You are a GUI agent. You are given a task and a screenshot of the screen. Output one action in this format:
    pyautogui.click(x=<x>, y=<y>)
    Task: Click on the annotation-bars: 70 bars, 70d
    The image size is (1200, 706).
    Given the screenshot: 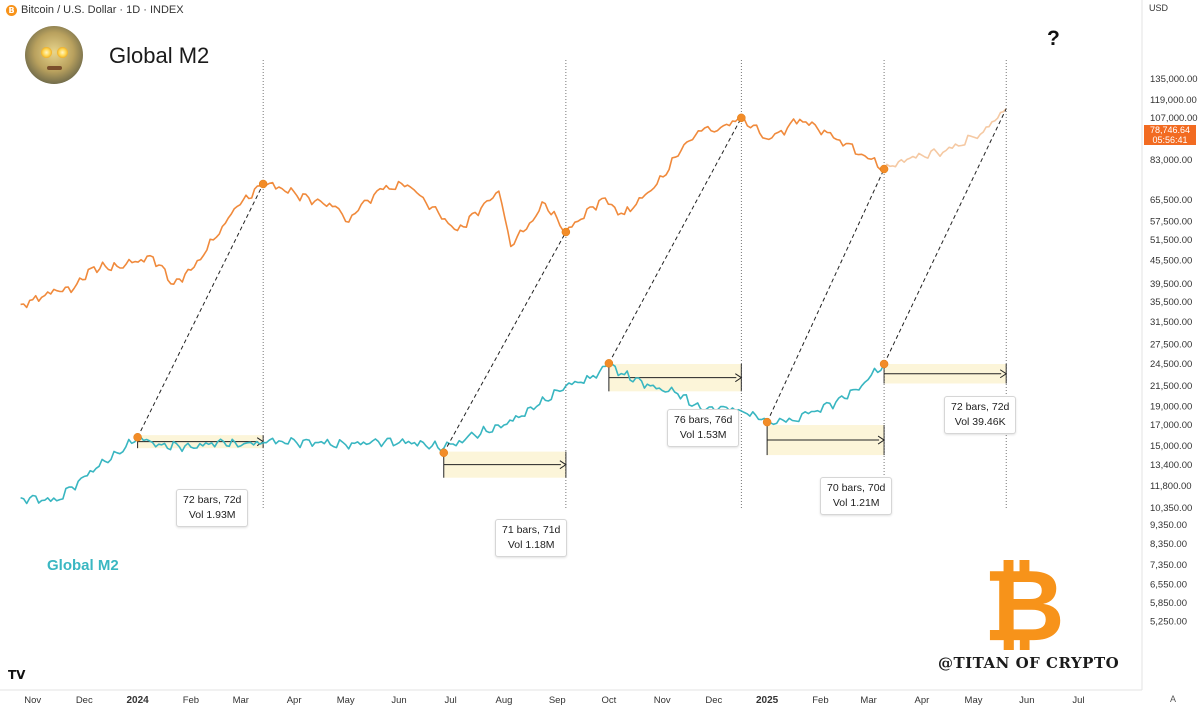 What is the action you would take?
    pyautogui.click(x=856, y=488)
    